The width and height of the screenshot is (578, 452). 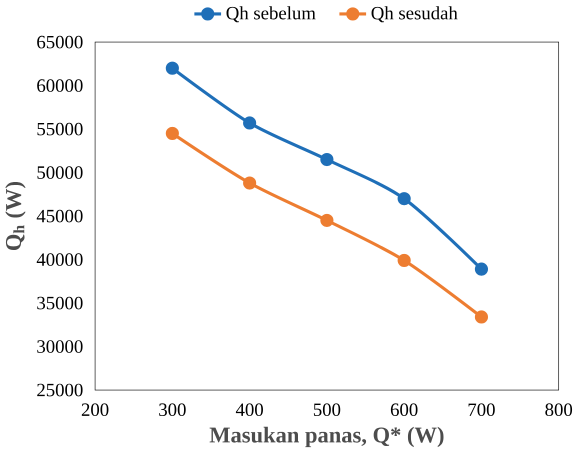 I want to click on y-tick-label: 50000, so click(x=60, y=172).